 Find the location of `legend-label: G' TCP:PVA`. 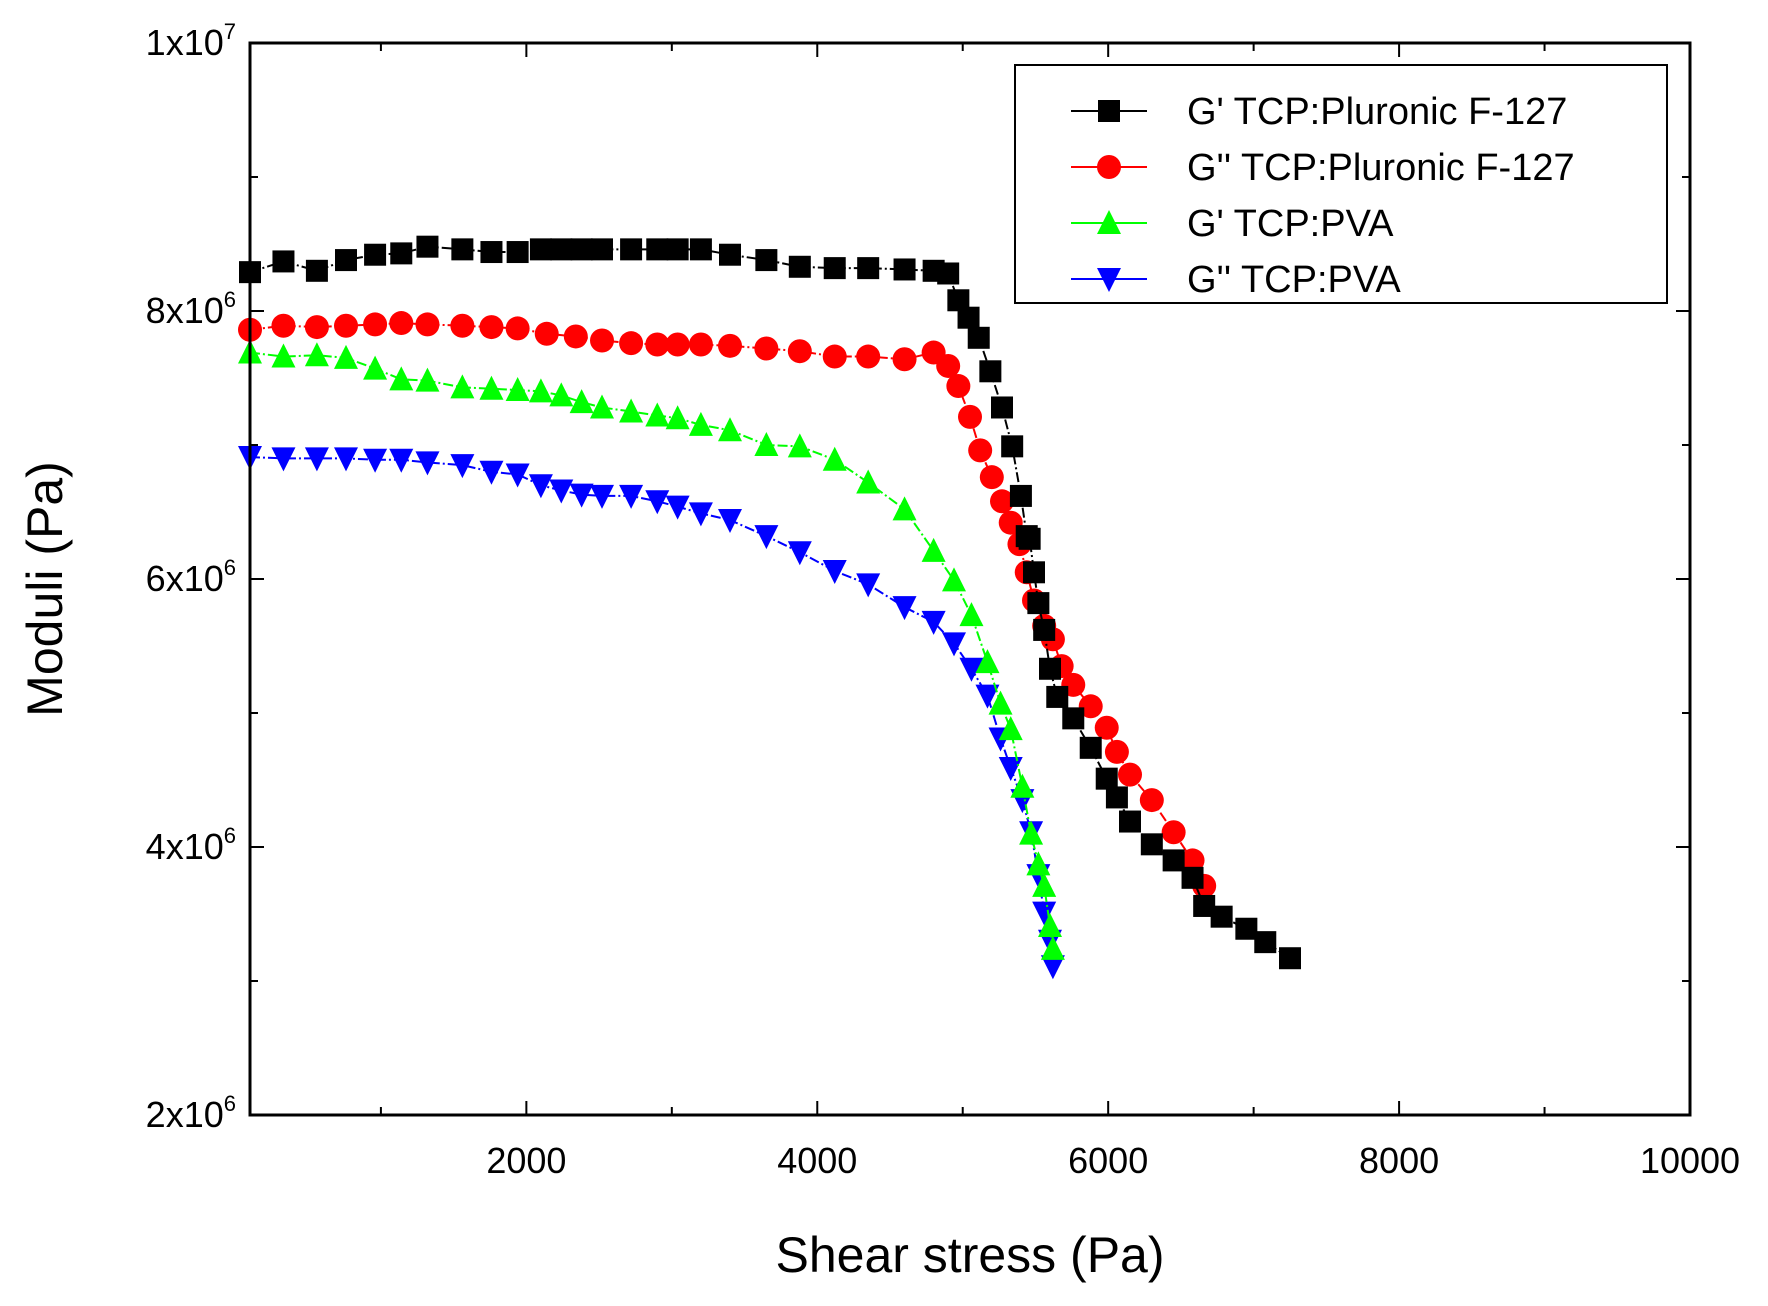

legend-label: G' TCP:PVA is located at coordinates (1290, 224).